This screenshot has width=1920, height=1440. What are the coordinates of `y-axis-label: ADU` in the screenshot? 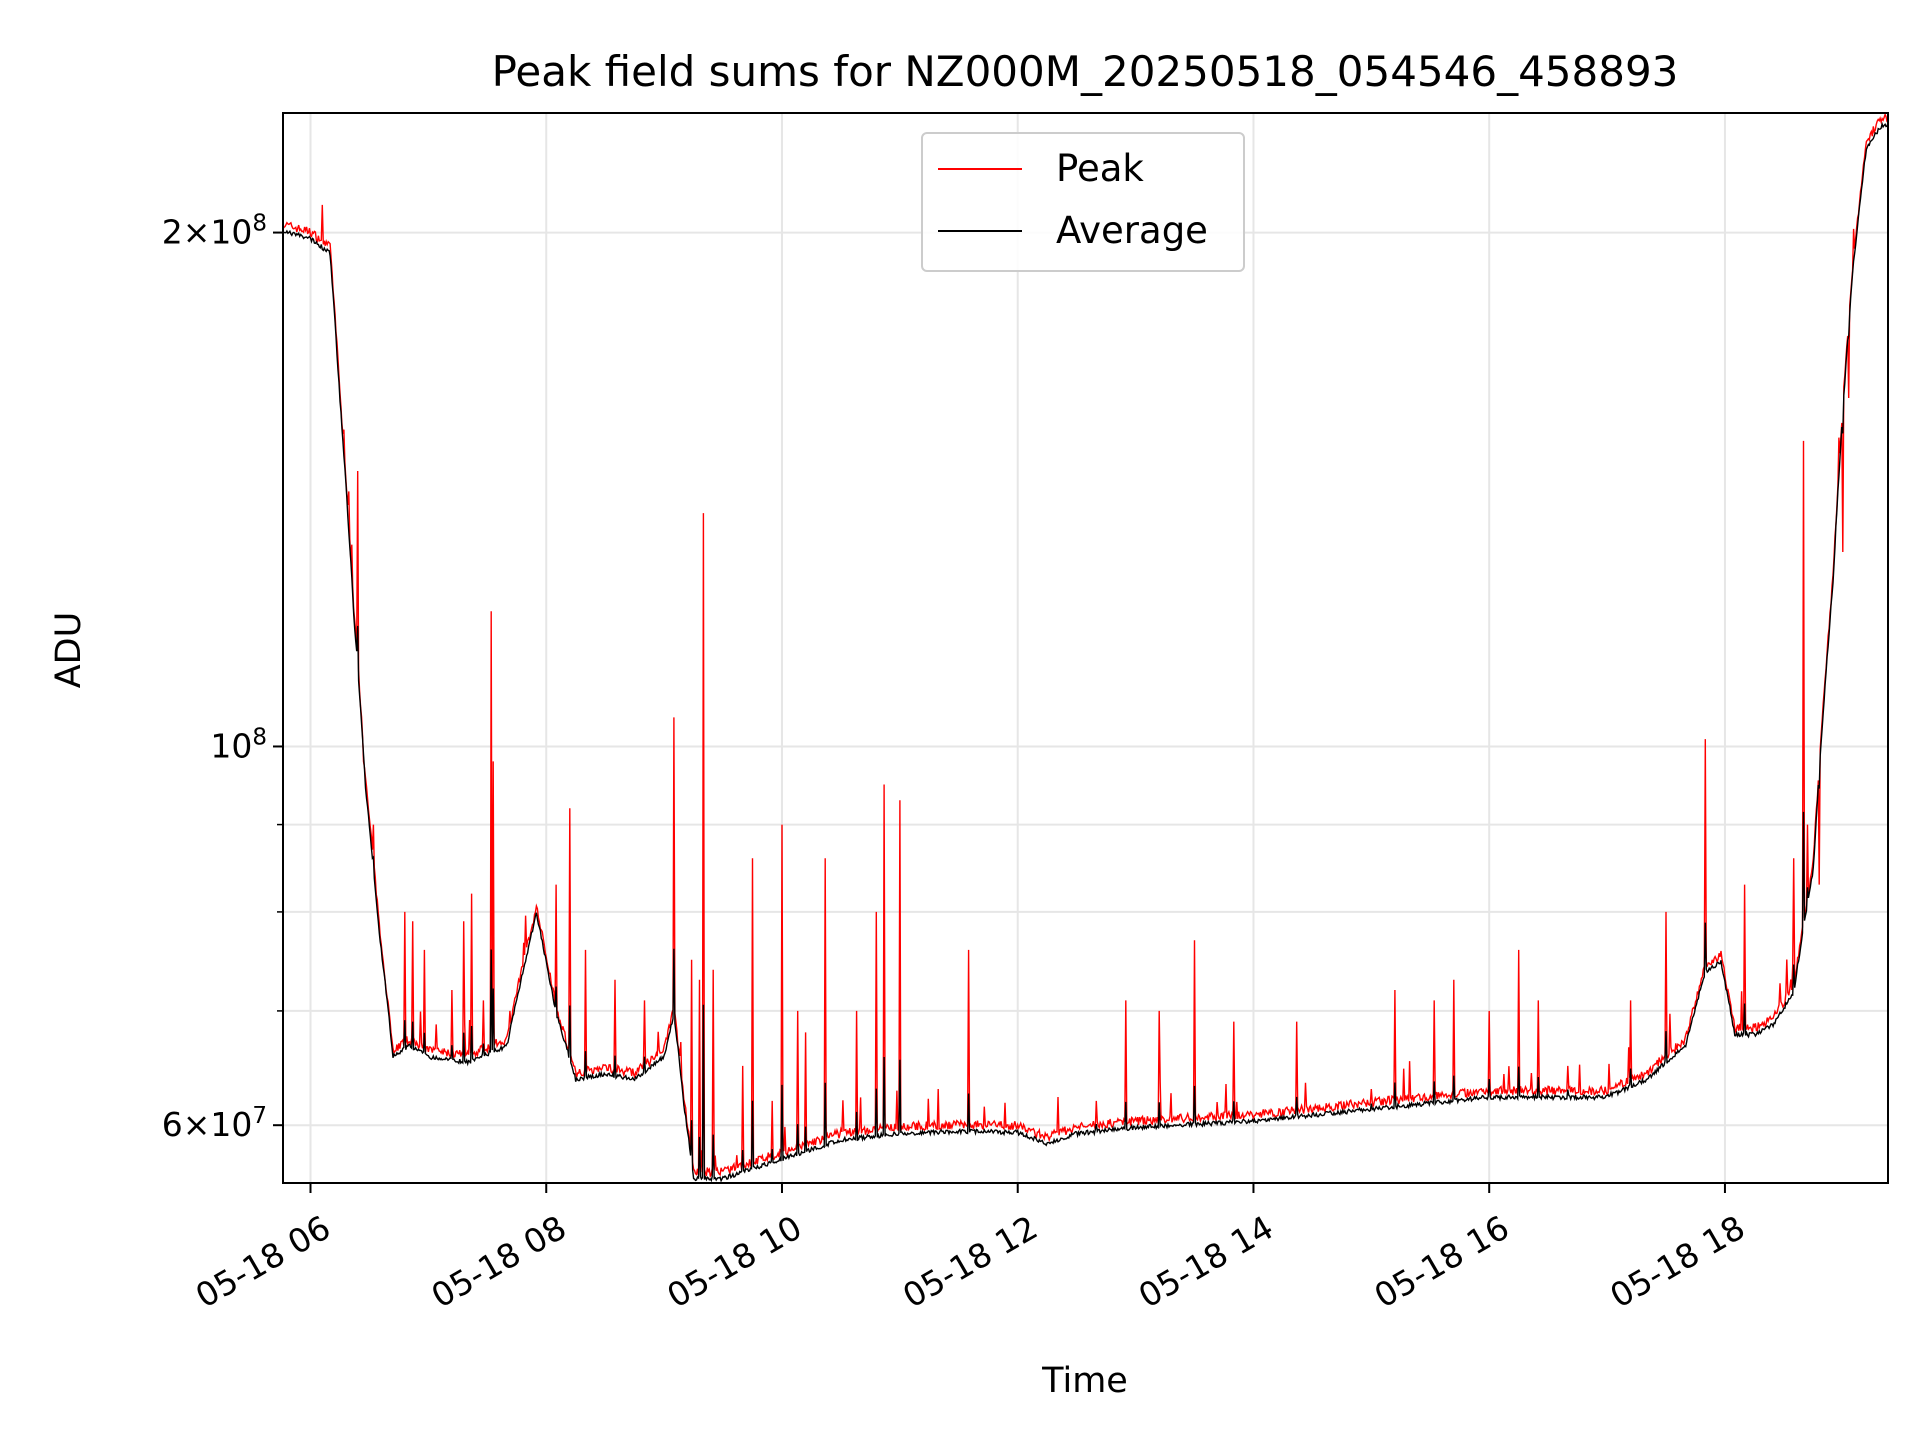 It's located at (69, 650).